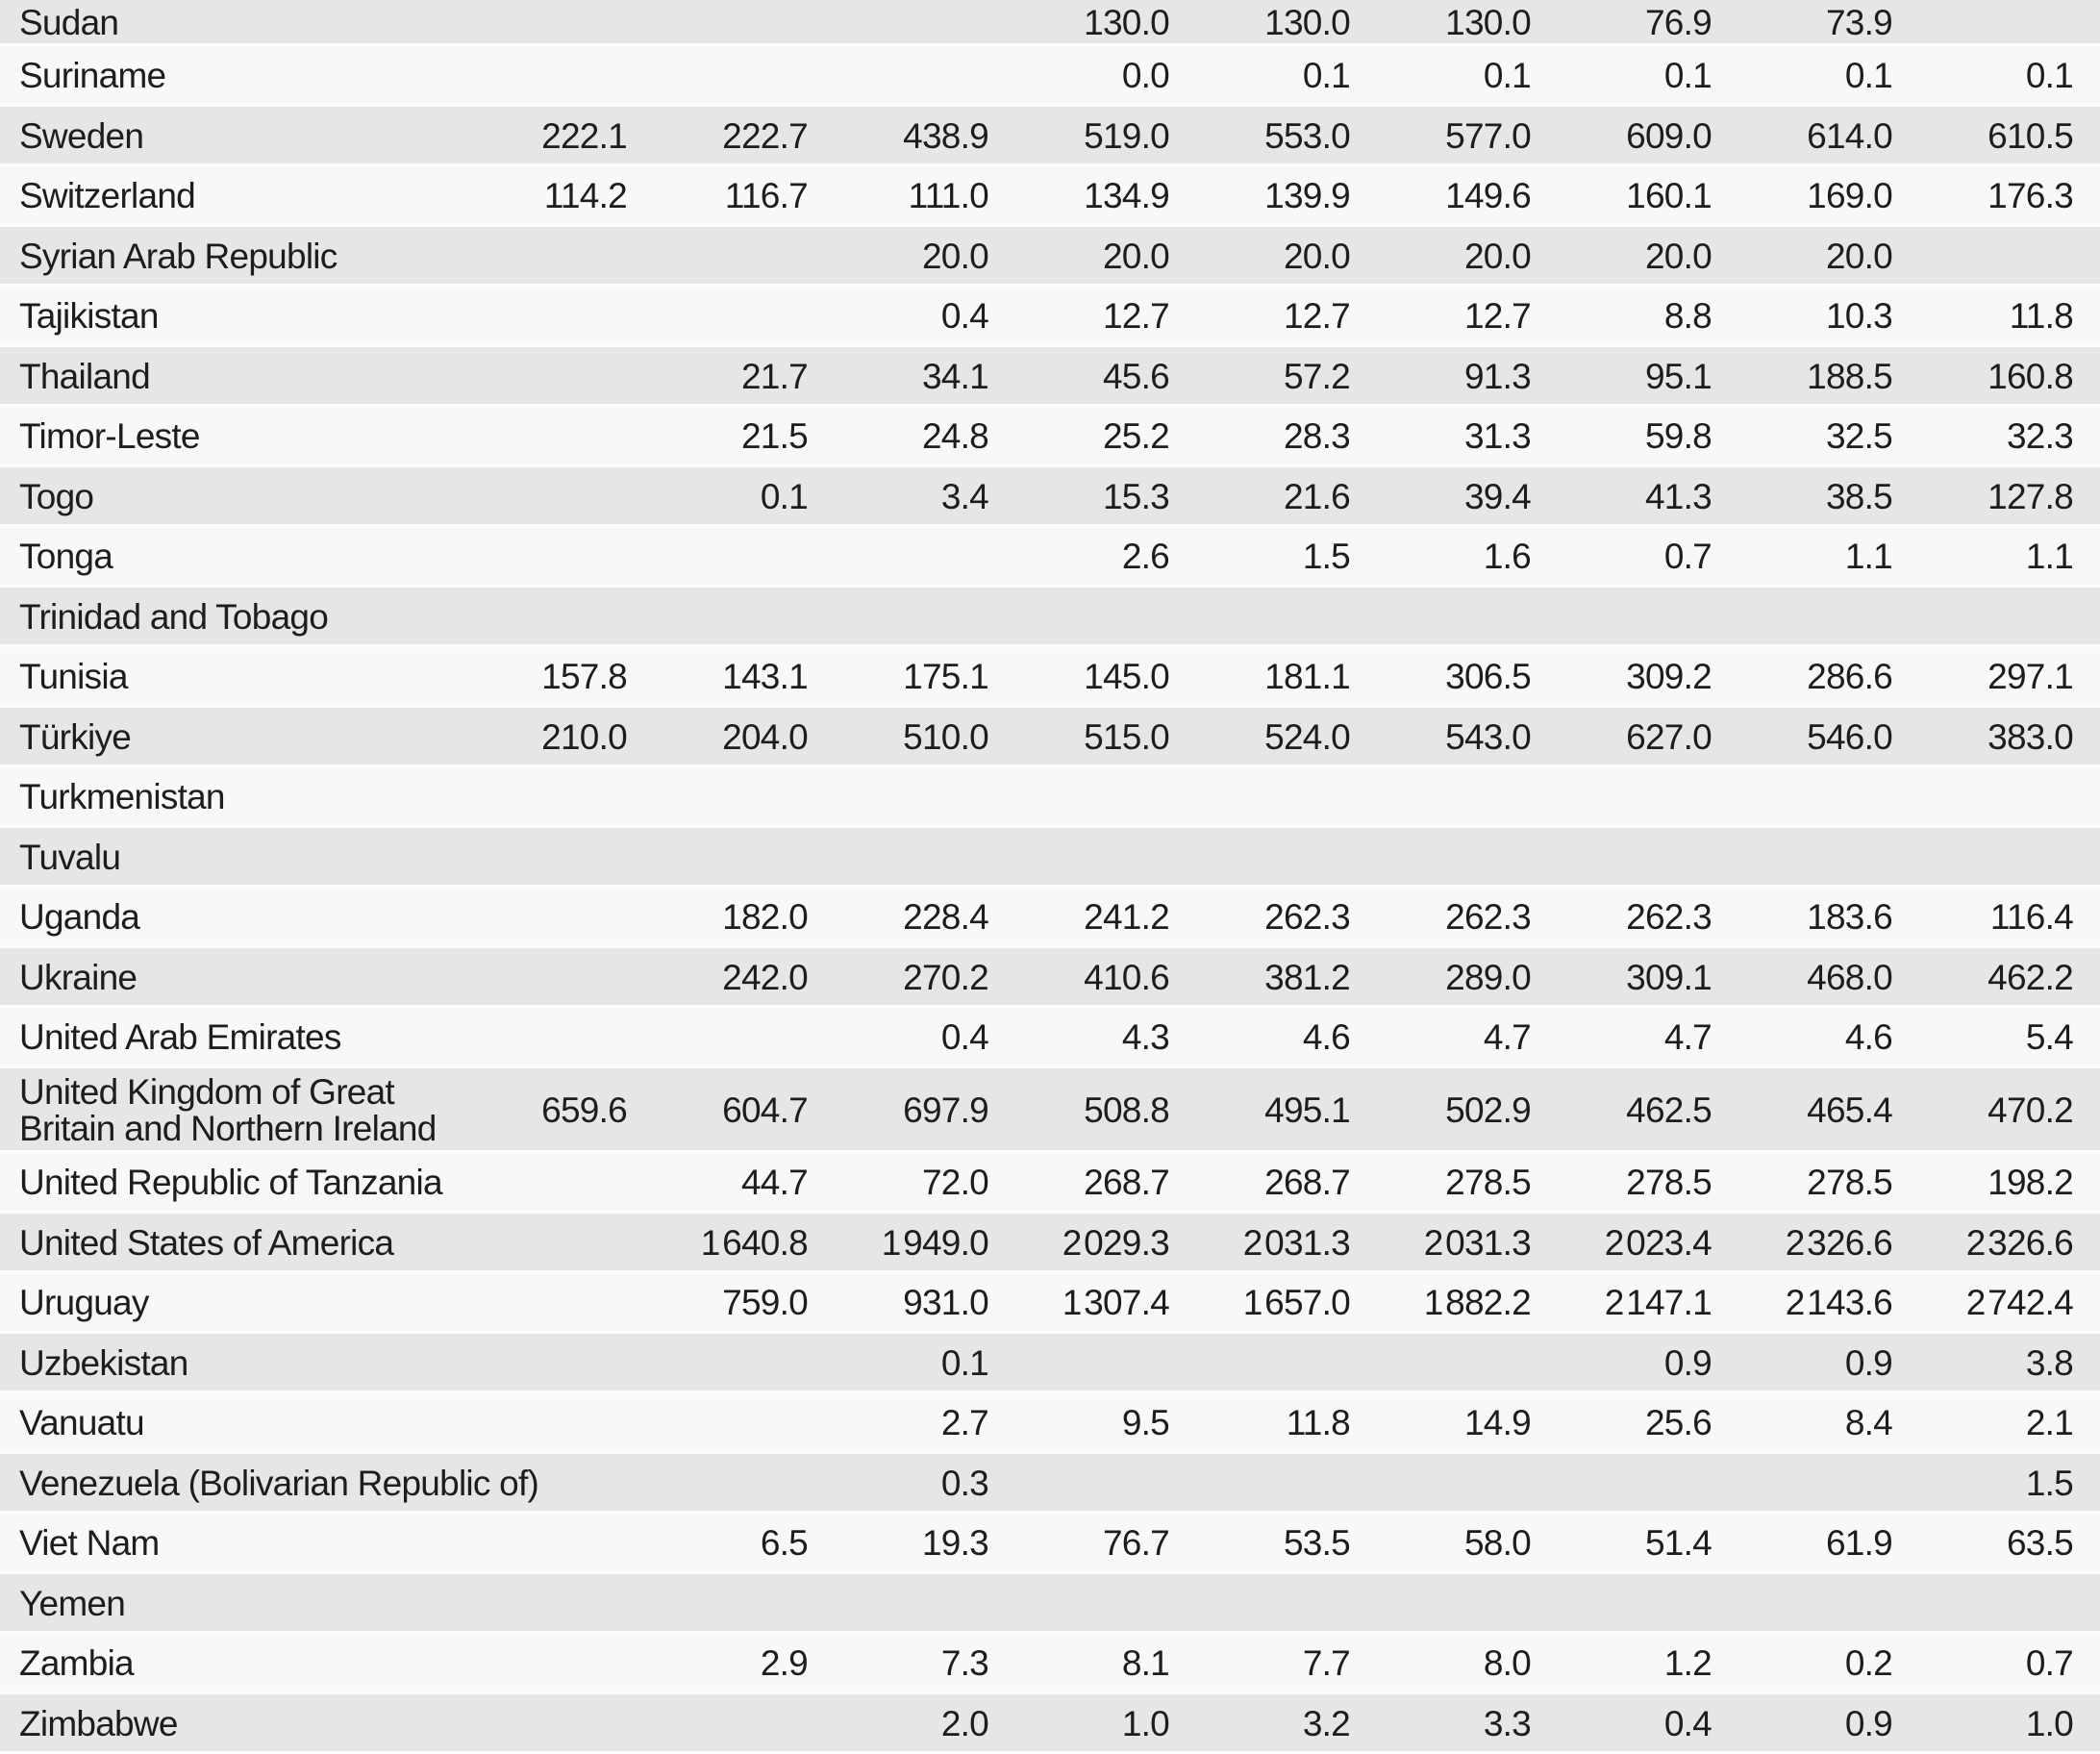 This screenshot has width=2100, height=1754. What do you see at coordinates (236, 1544) in the screenshot?
I see `country-name: Viet Nam` at bounding box center [236, 1544].